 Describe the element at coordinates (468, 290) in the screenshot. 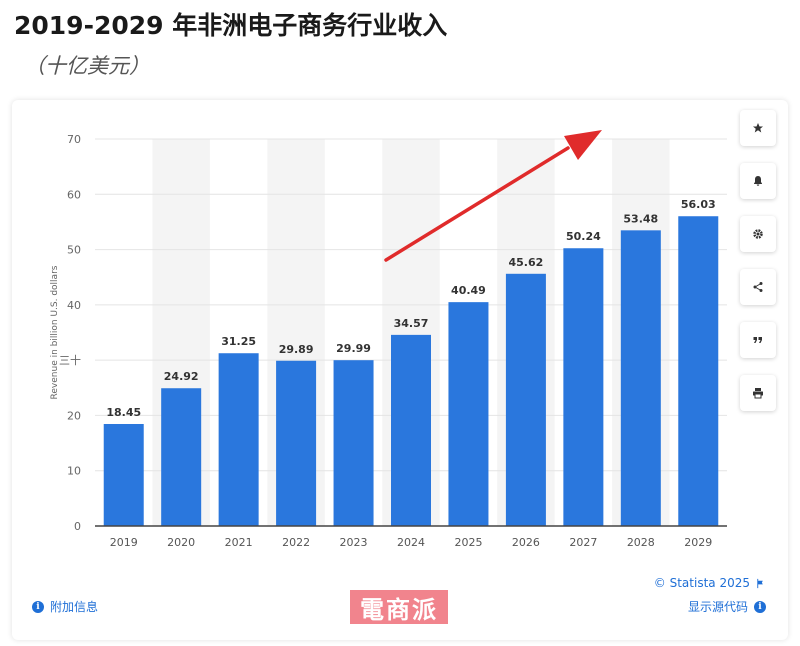

I see `data-label: 40.49` at that location.